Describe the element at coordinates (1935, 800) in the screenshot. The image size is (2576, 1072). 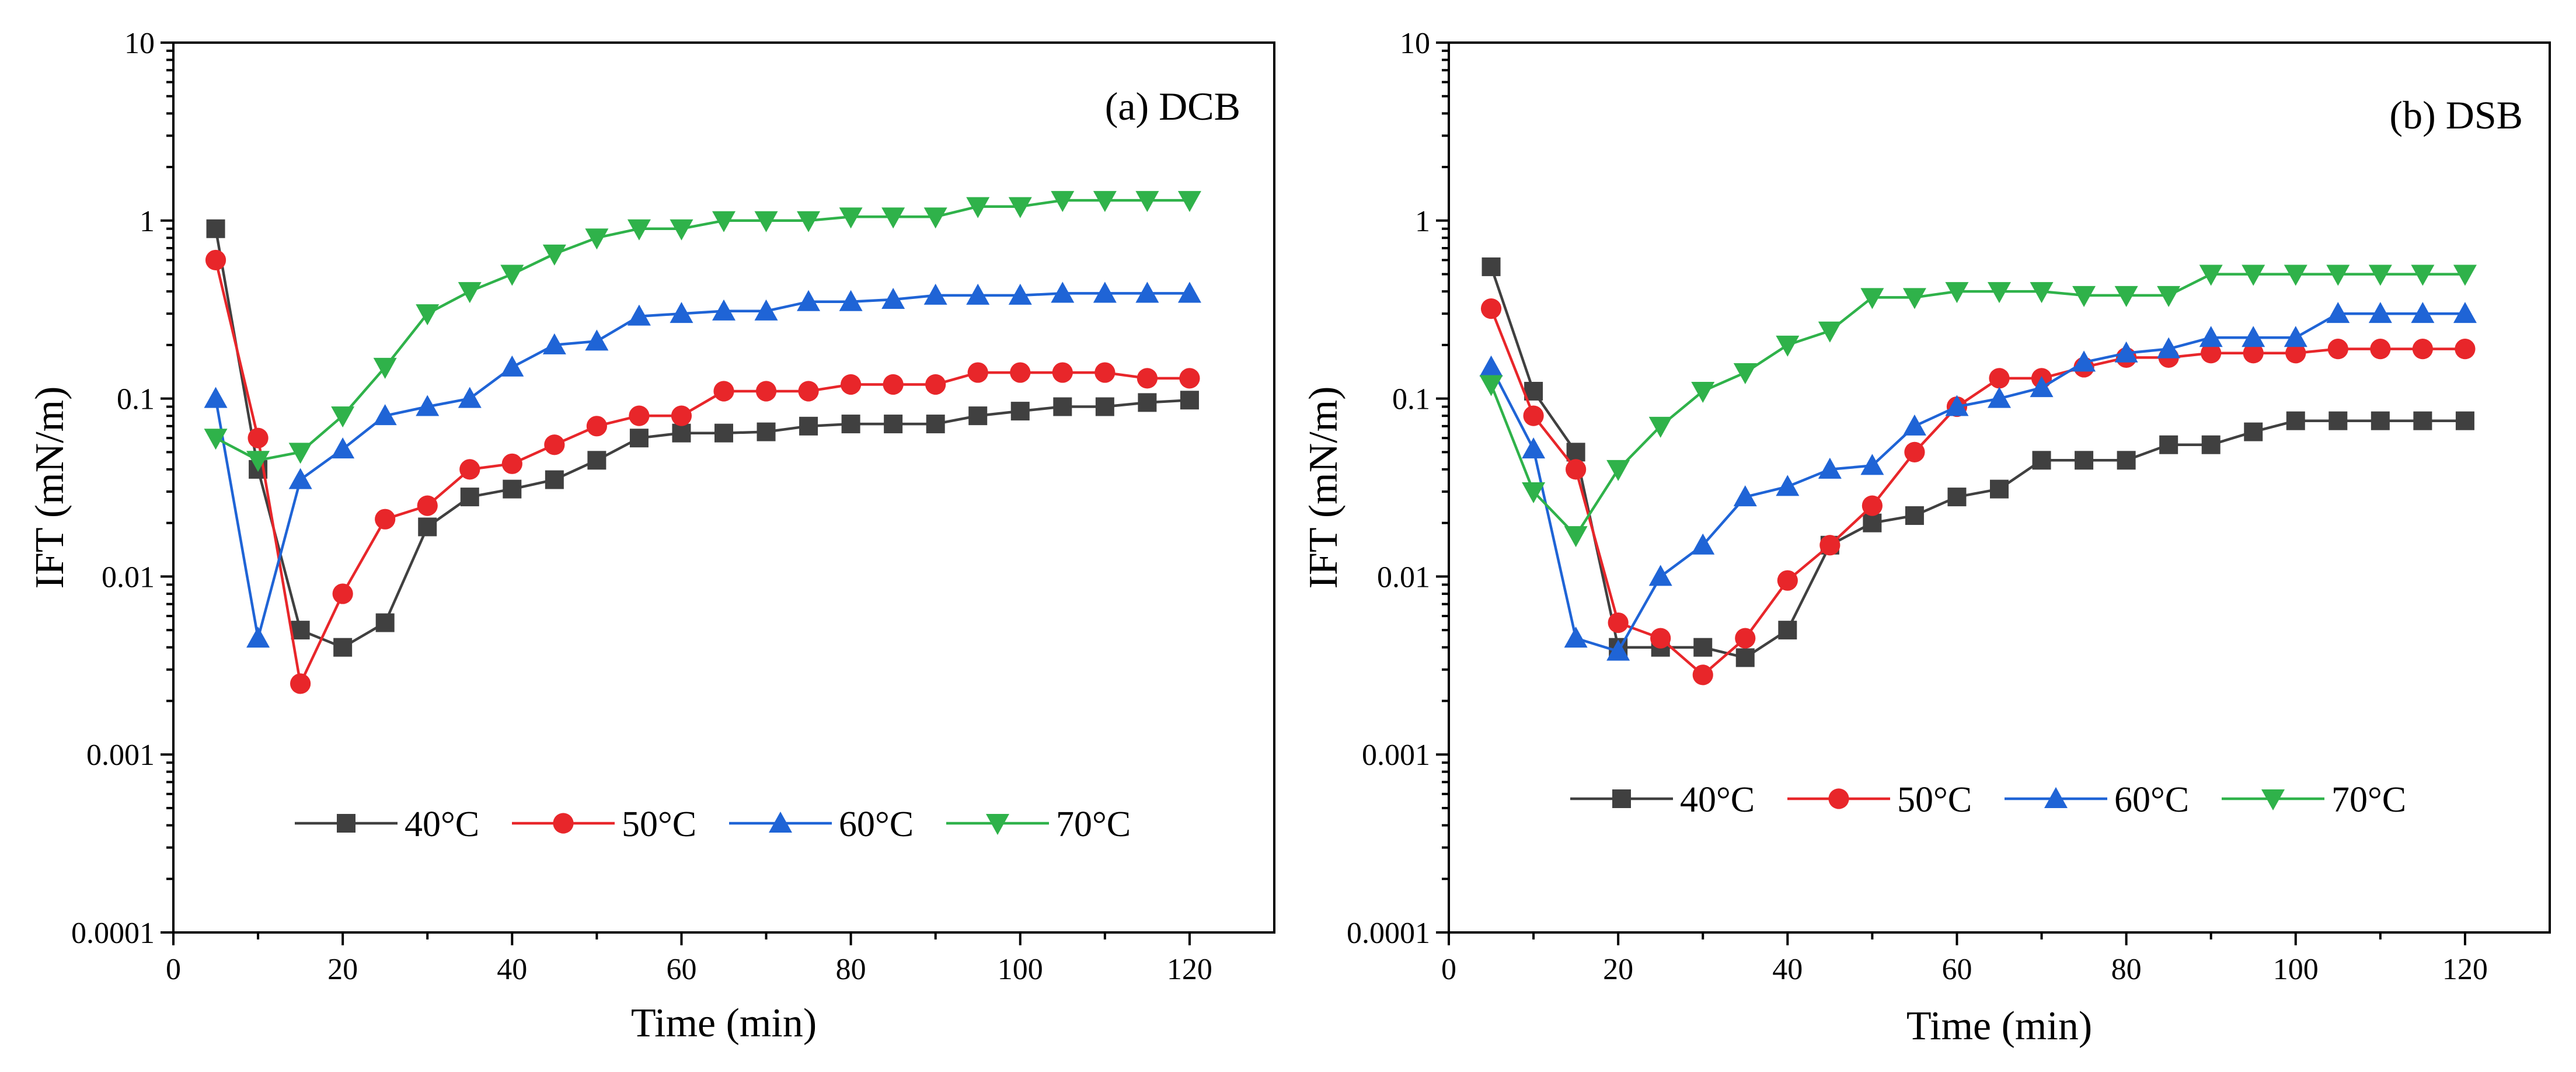
I see `legend-label: 50°C` at that location.